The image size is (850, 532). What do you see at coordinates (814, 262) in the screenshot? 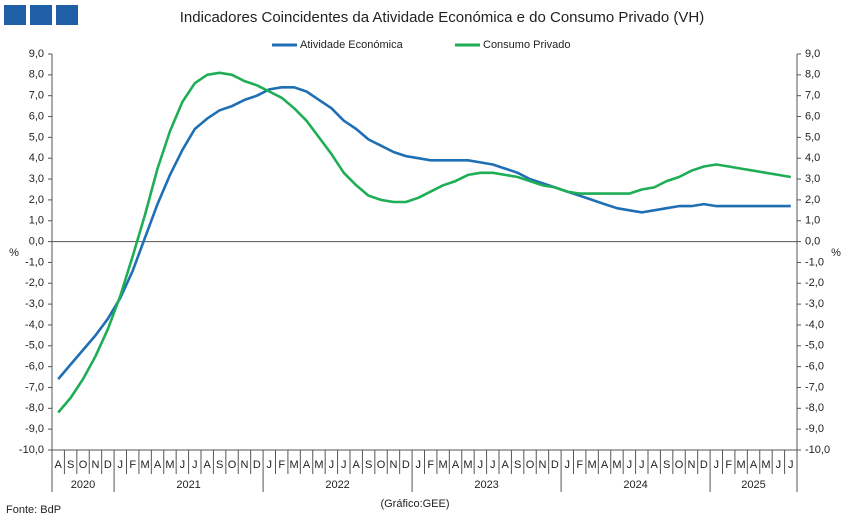
I see `y2-tick-label: -1,0` at bounding box center [814, 262].